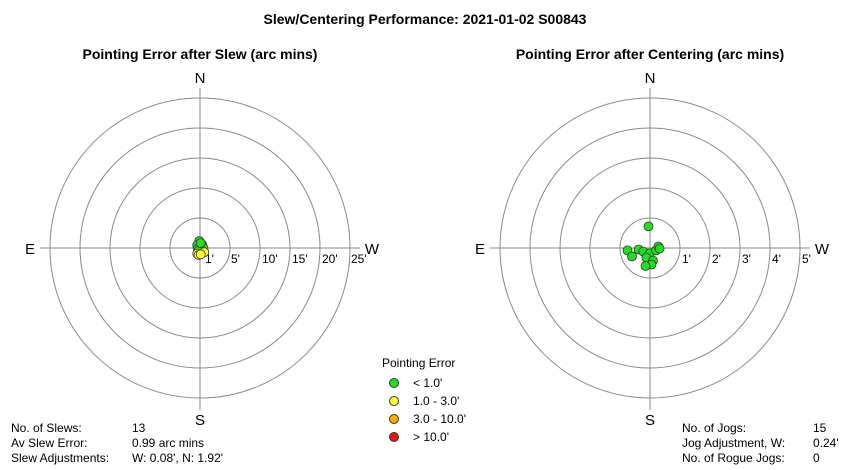  I want to click on ring-tick-label: 15', so click(300, 259).